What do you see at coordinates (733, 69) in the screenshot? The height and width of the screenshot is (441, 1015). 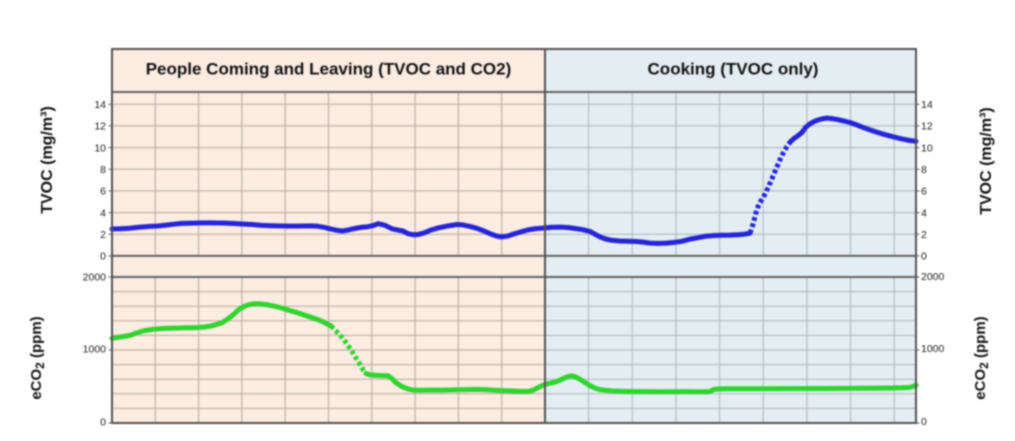 I see `svg-text: Cooking (TVOC only)` at bounding box center [733, 69].